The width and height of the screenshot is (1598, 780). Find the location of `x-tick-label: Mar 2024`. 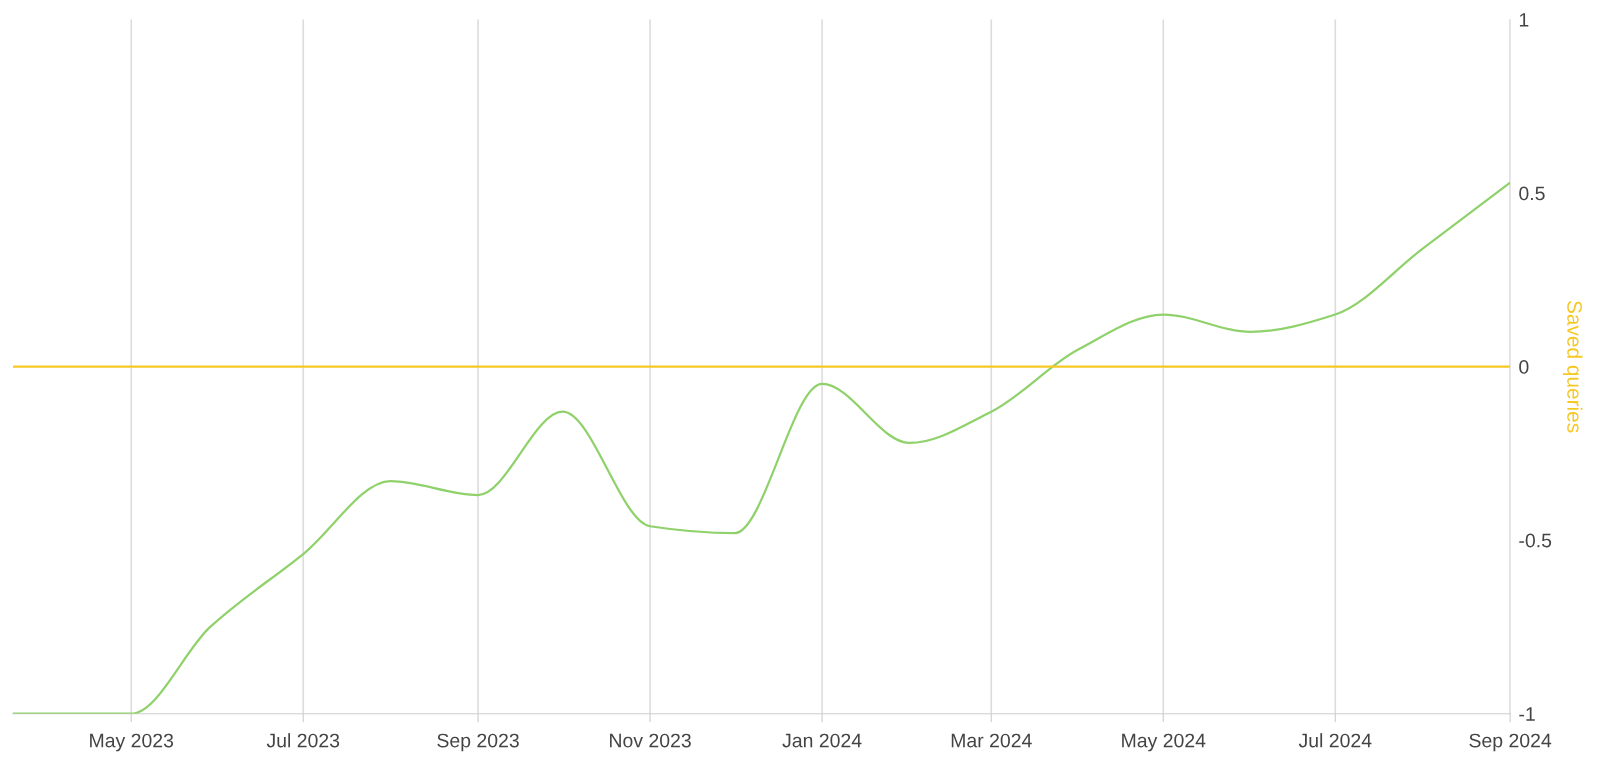

x-tick-label: Mar 2024 is located at coordinates (991, 740).